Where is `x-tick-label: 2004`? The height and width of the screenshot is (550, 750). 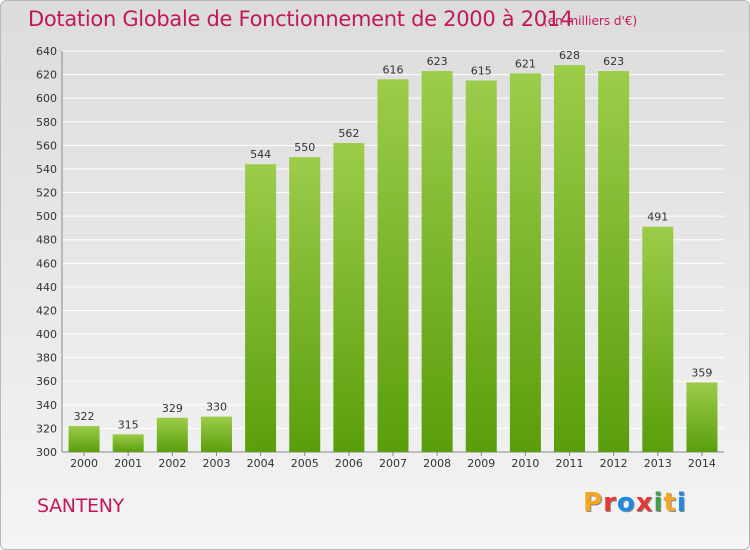 x-tick-label: 2004 is located at coordinates (261, 463).